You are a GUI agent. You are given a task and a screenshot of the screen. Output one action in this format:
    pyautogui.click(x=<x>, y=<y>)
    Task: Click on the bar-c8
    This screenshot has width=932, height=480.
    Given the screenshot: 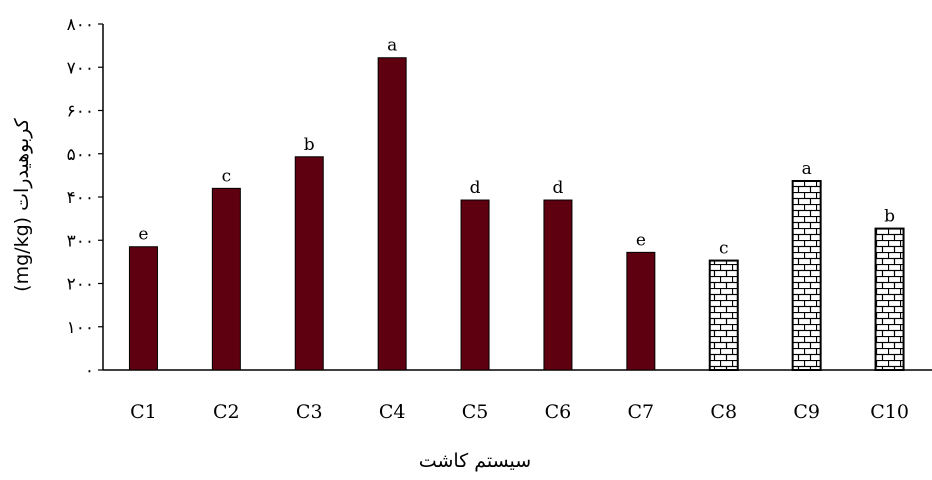 What is the action you would take?
    pyautogui.click(x=723, y=315)
    